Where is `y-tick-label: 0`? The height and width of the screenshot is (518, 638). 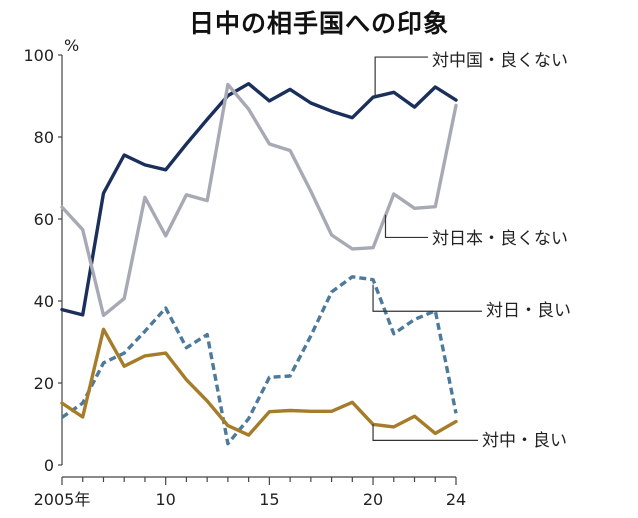 y-tick-label: 0 is located at coordinates (49, 465).